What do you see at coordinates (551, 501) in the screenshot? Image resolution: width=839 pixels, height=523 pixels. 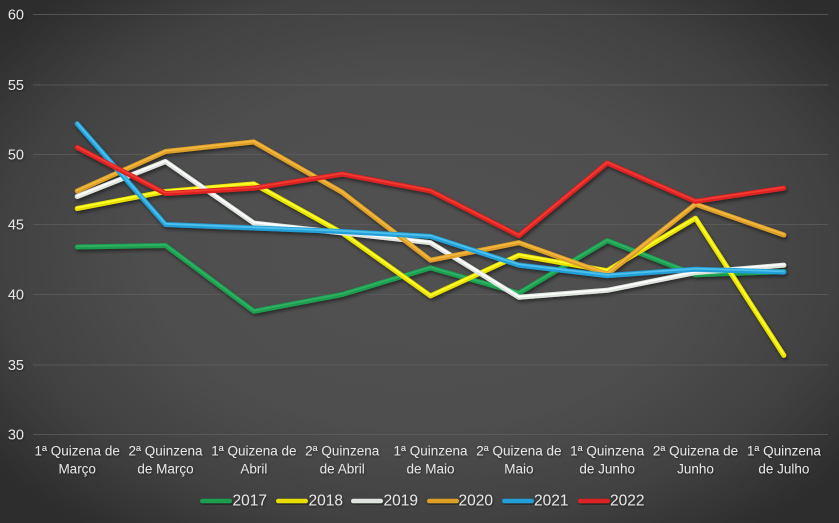 I see `svg-text: 2021` at bounding box center [551, 501].